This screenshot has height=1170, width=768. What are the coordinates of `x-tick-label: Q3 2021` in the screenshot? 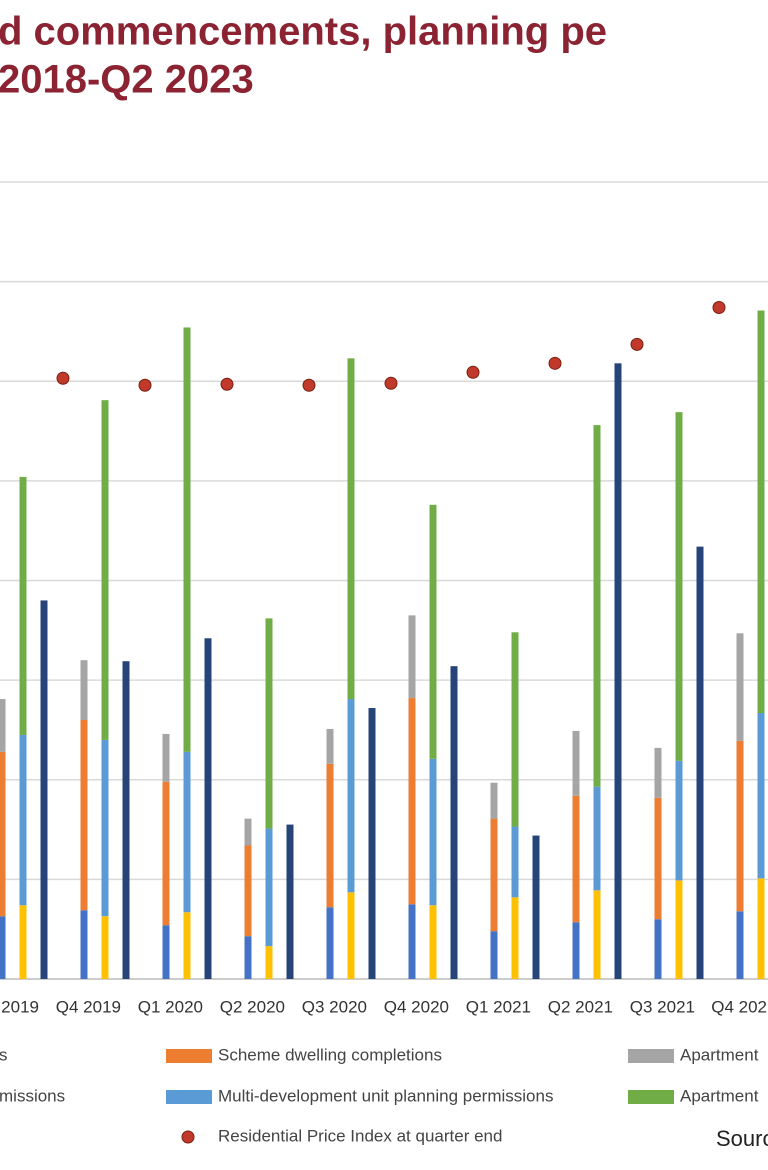 It's located at (662, 1006).